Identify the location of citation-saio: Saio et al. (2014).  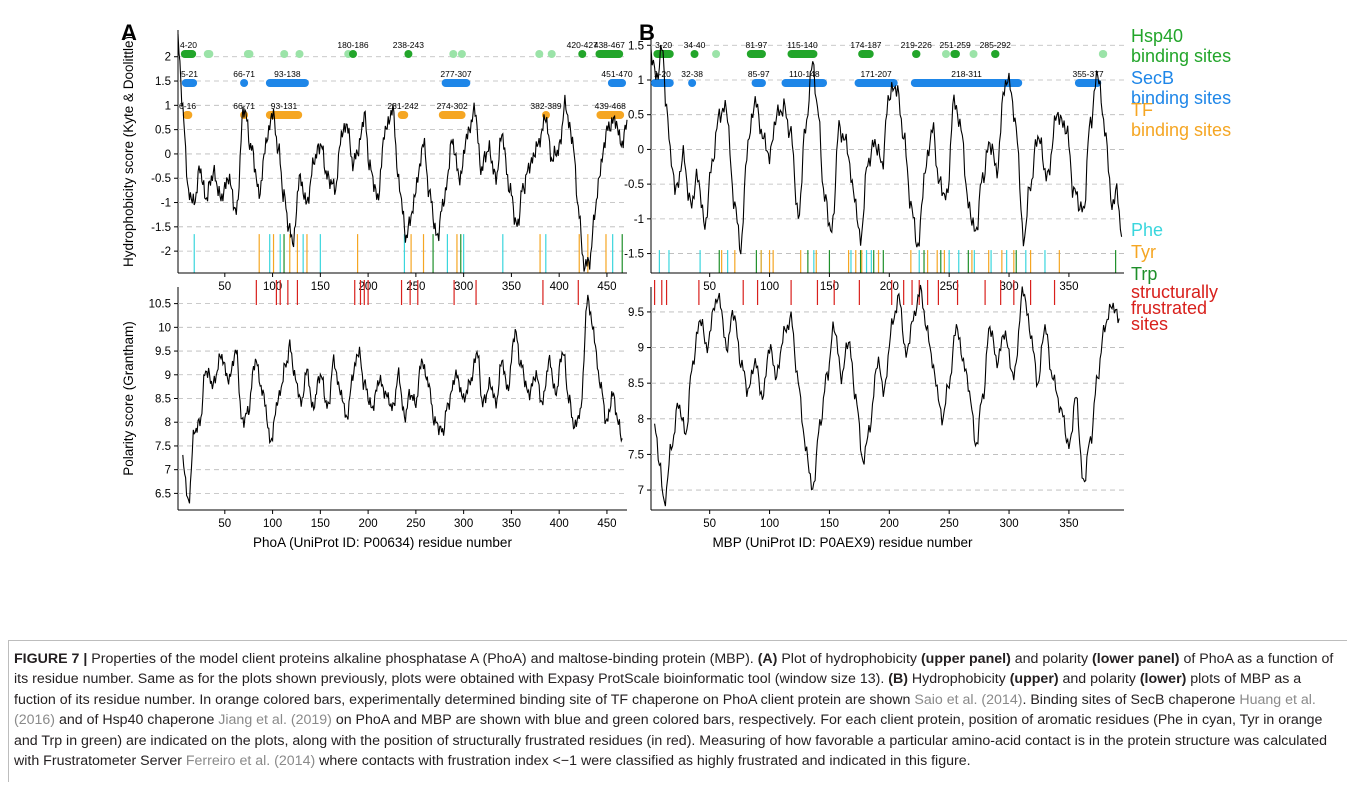
(968, 699).